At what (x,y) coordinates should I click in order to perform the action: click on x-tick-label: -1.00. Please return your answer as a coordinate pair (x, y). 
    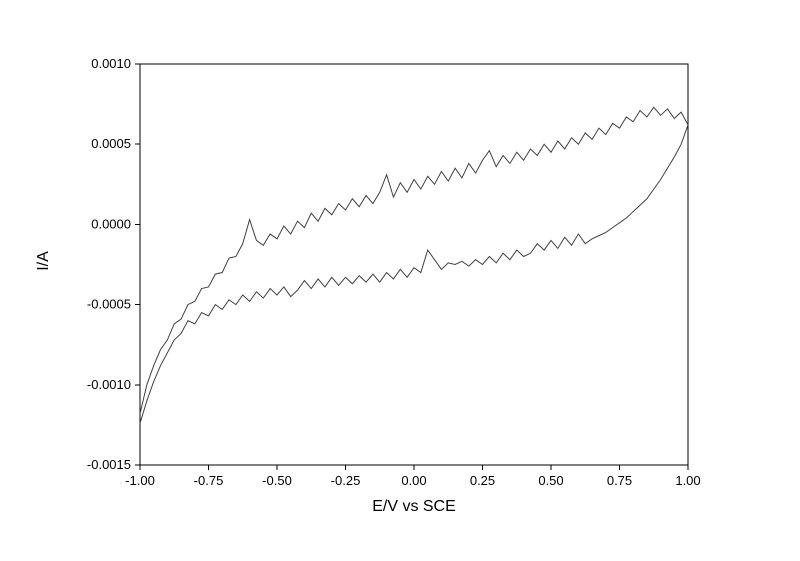
    Looking at the image, I should click on (140, 480).